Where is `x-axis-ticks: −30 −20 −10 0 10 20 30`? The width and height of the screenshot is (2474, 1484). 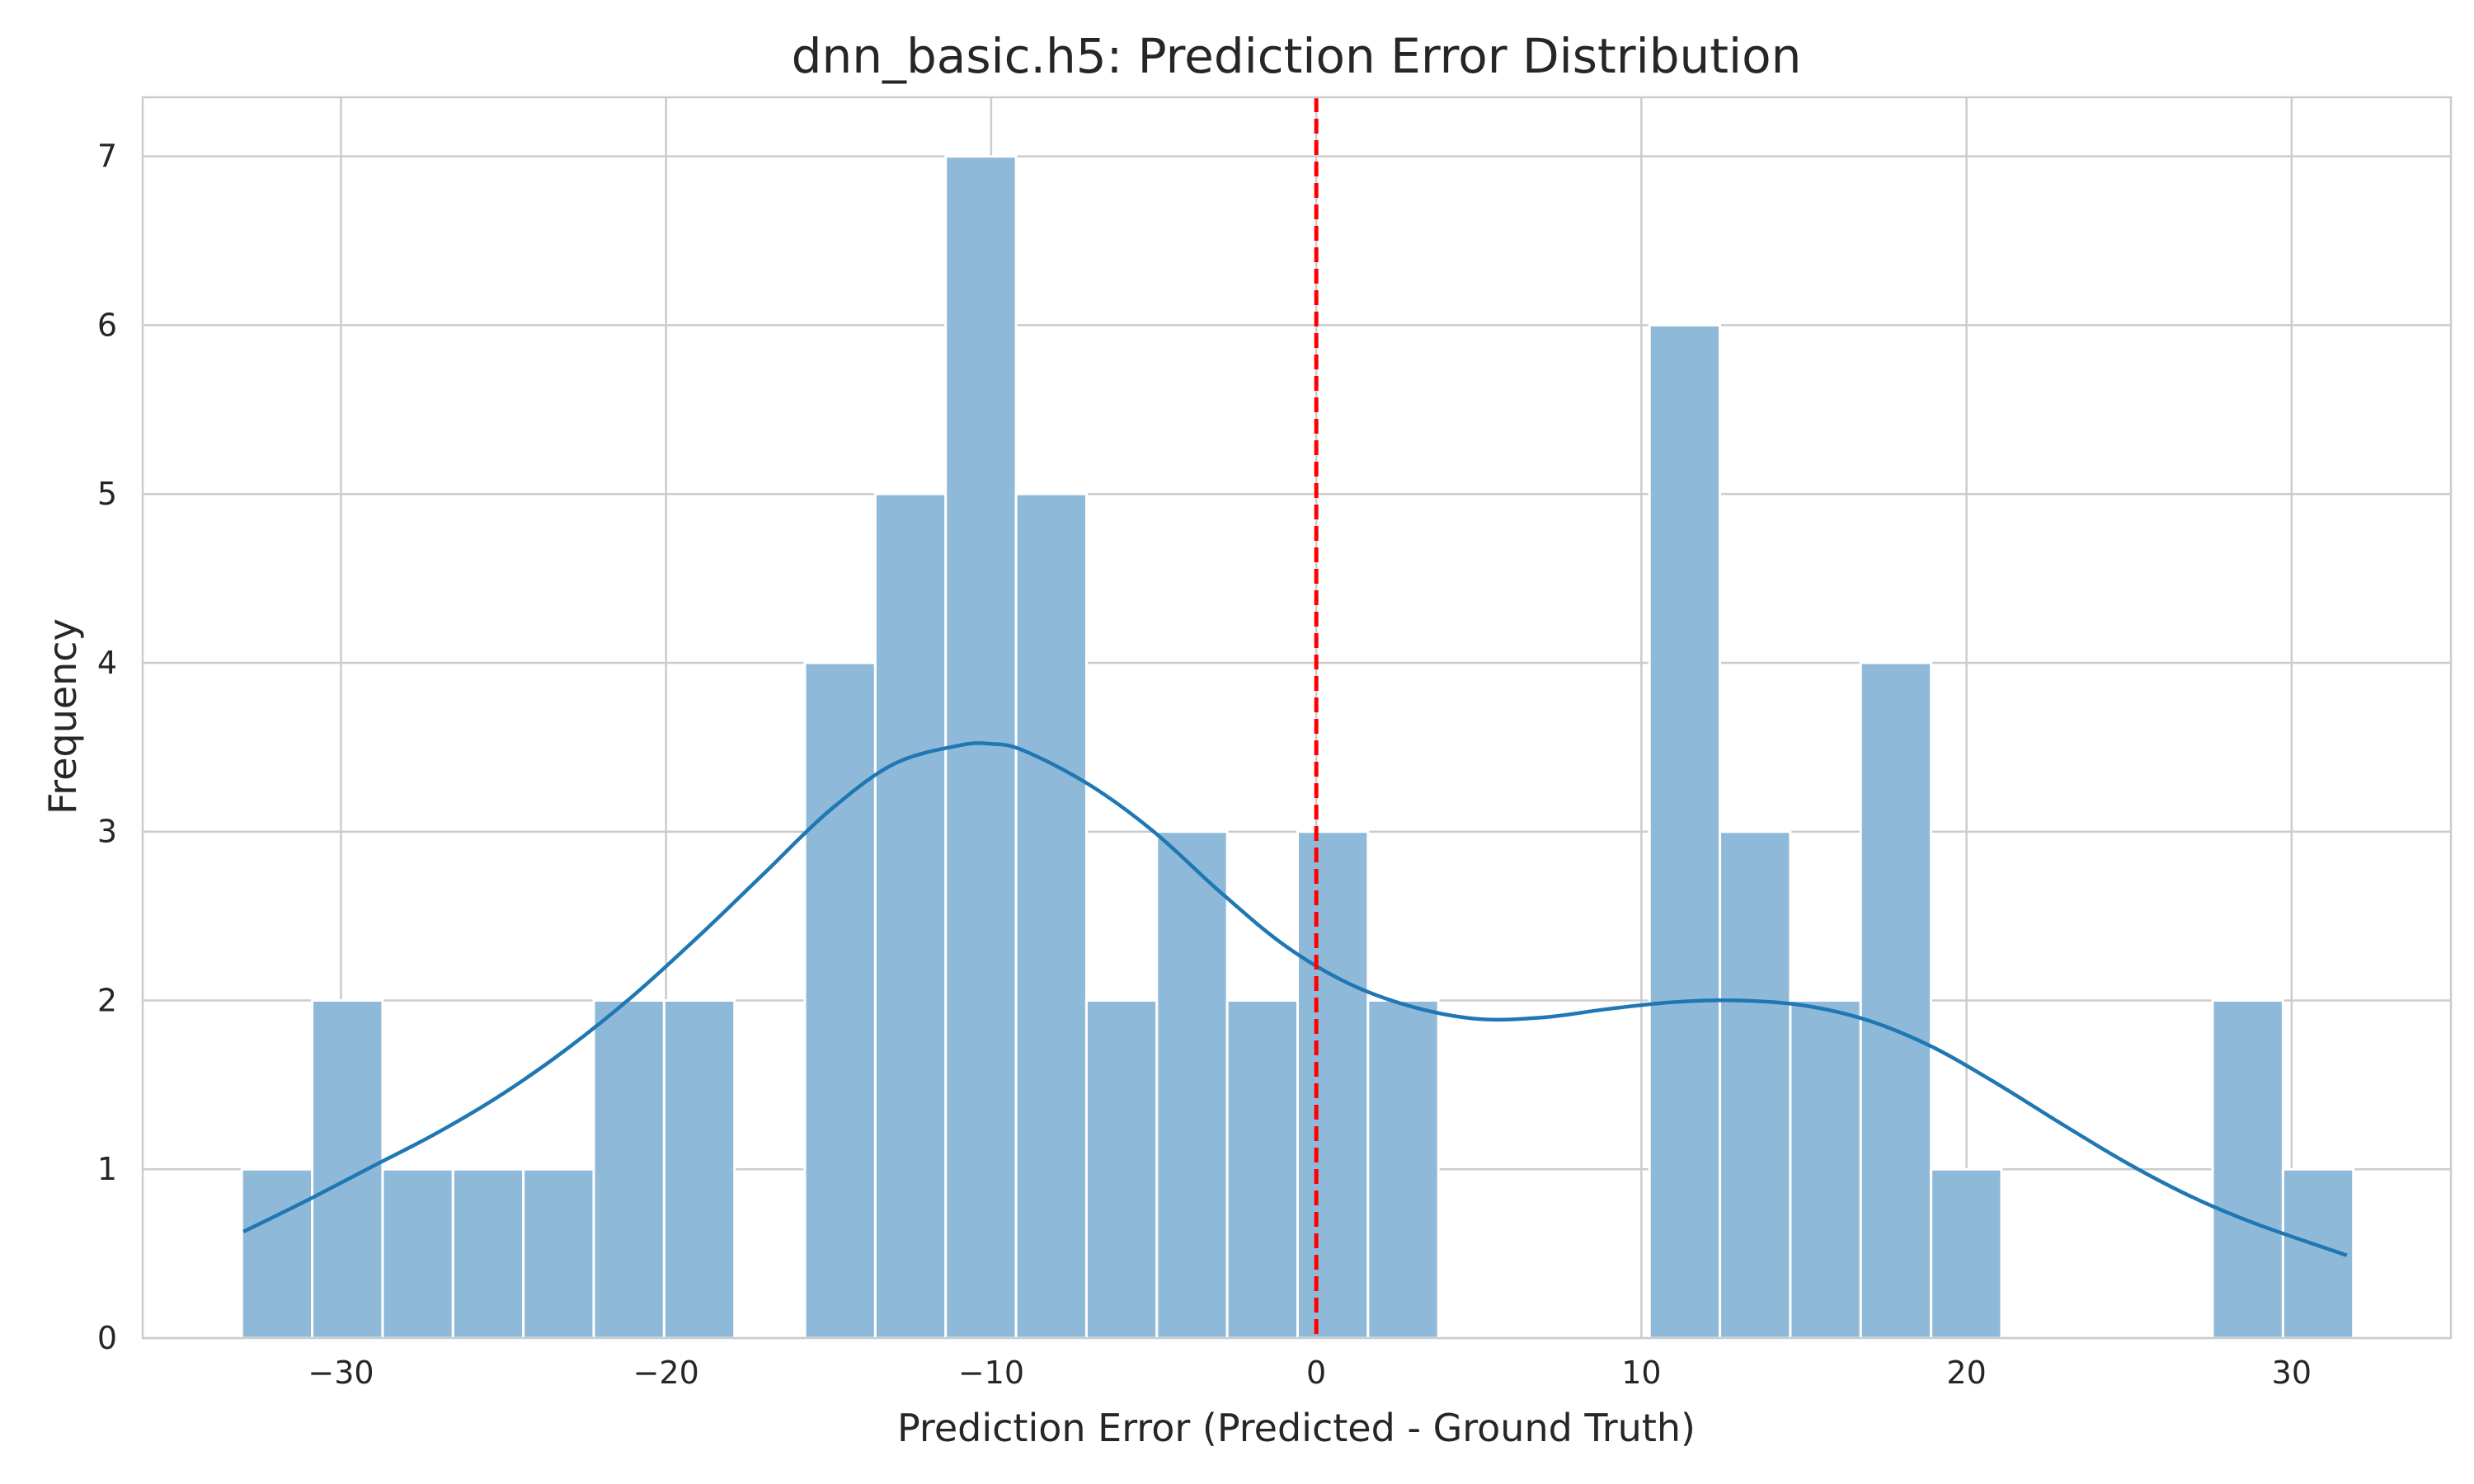 x-axis-ticks: −30 −20 −10 0 10 20 30 is located at coordinates (1310, 1373).